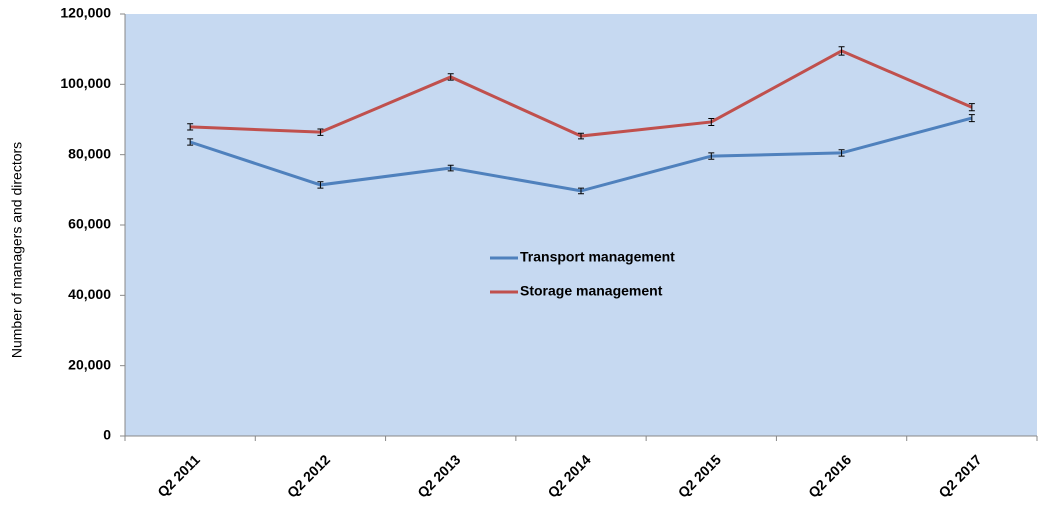 The width and height of the screenshot is (1041, 510). Describe the element at coordinates (178, 475) in the screenshot. I see `x-tick-label: Q2 2011` at that location.